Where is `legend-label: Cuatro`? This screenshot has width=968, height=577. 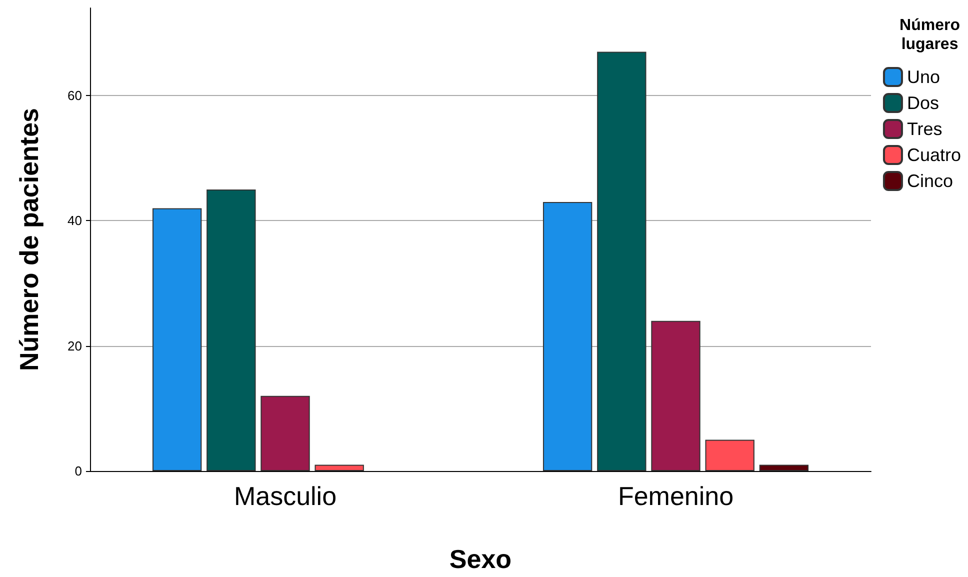
legend-label: Cuatro is located at coordinates (934, 155).